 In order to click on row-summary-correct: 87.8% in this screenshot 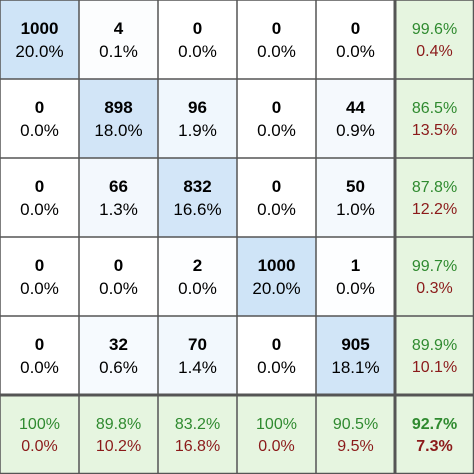, I will do `click(434, 187)`.